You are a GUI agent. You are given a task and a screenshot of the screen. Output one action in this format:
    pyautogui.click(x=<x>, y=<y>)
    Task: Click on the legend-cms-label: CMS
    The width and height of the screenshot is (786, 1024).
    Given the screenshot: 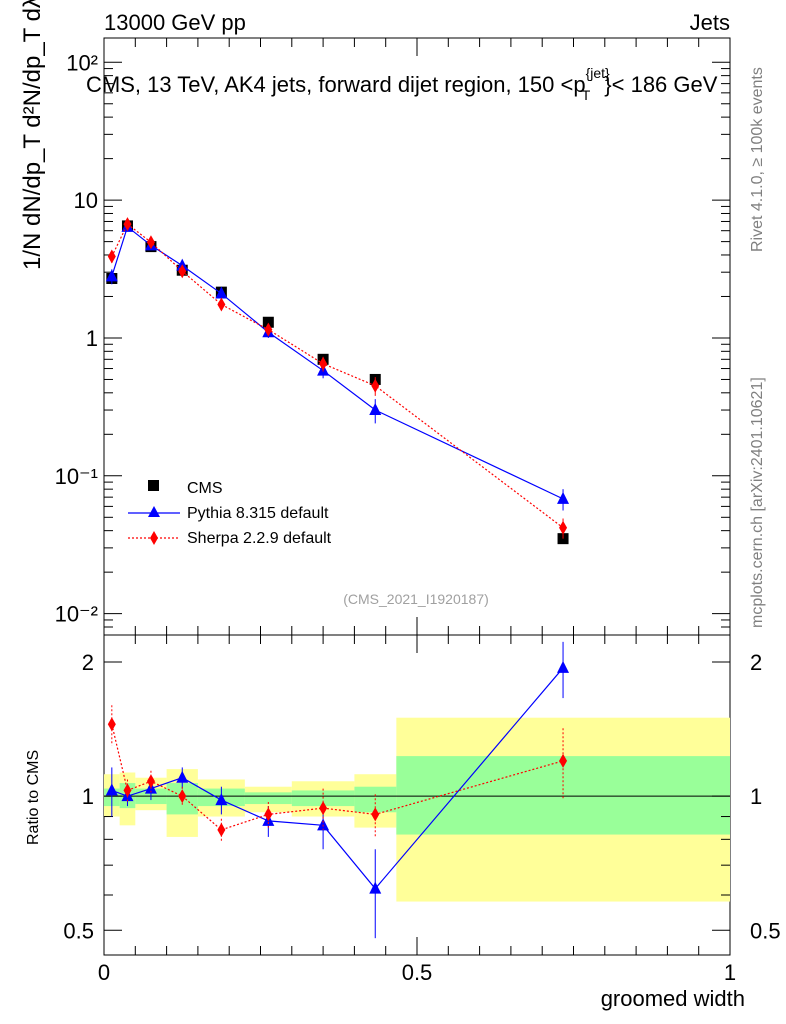 What is the action you would take?
    pyautogui.click(x=205, y=488)
    